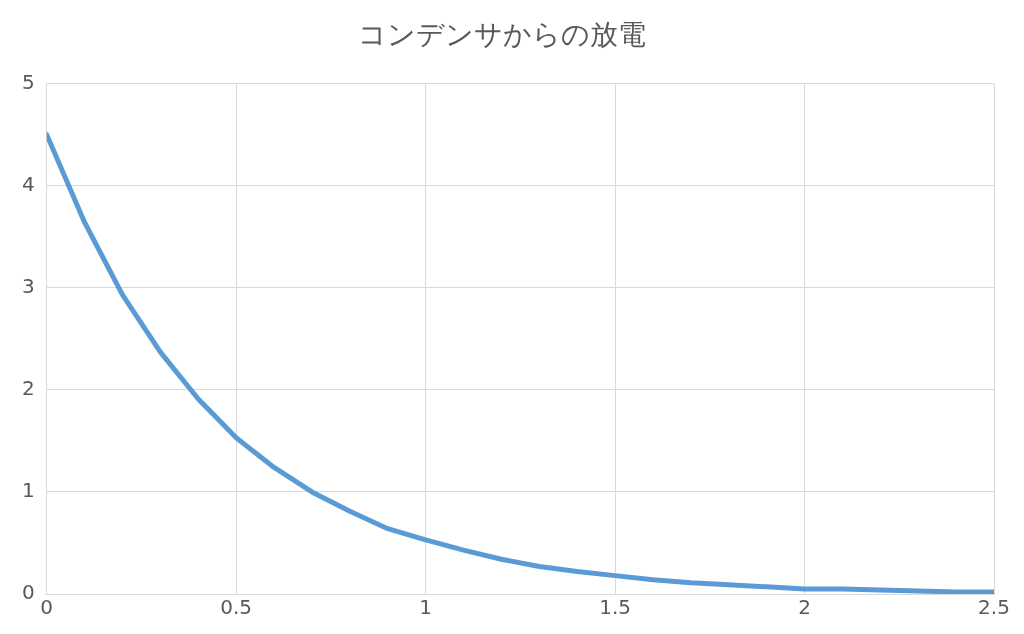 The width and height of the screenshot is (1024, 634). What do you see at coordinates (615, 607) in the screenshot?
I see `x-tick-label: 1.5` at bounding box center [615, 607].